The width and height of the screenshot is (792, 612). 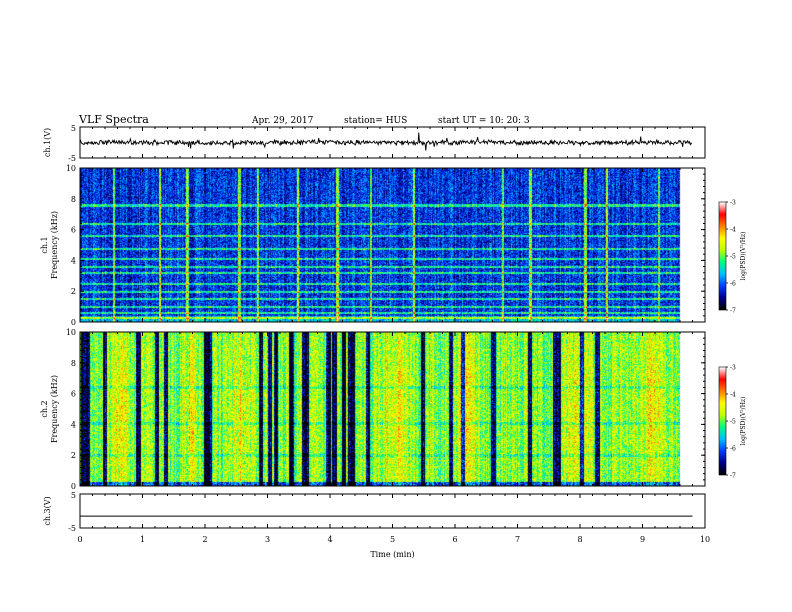 I want to click on ch2-colorbar-image, so click(x=722, y=421).